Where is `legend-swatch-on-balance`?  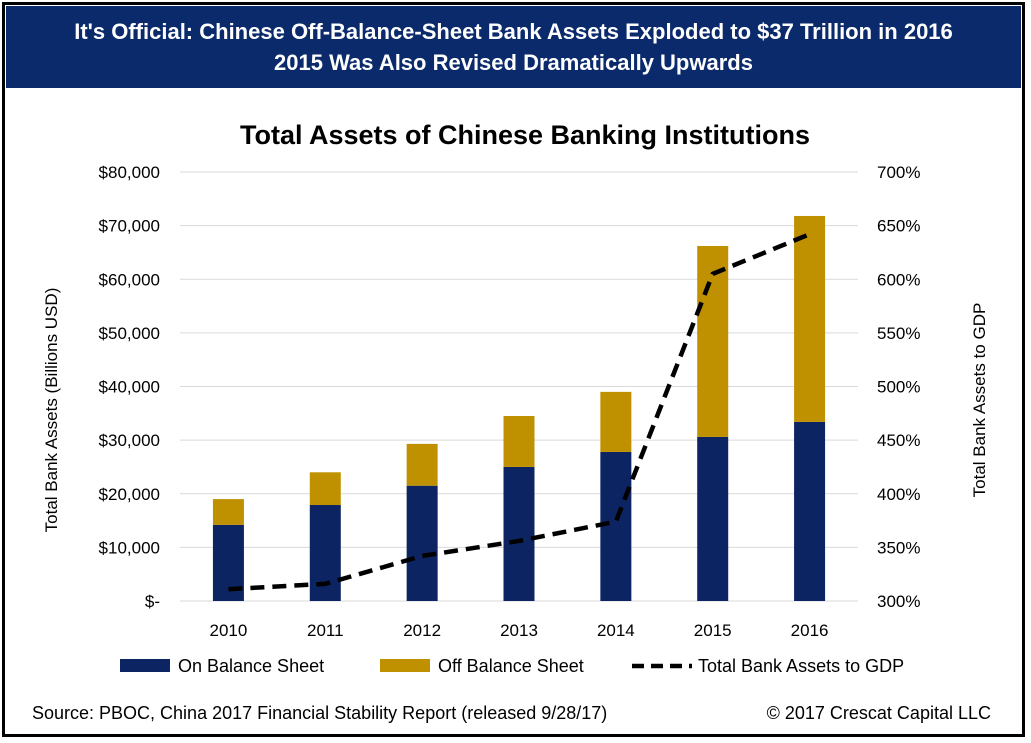 legend-swatch-on-balance is located at coordinates (145, 665).